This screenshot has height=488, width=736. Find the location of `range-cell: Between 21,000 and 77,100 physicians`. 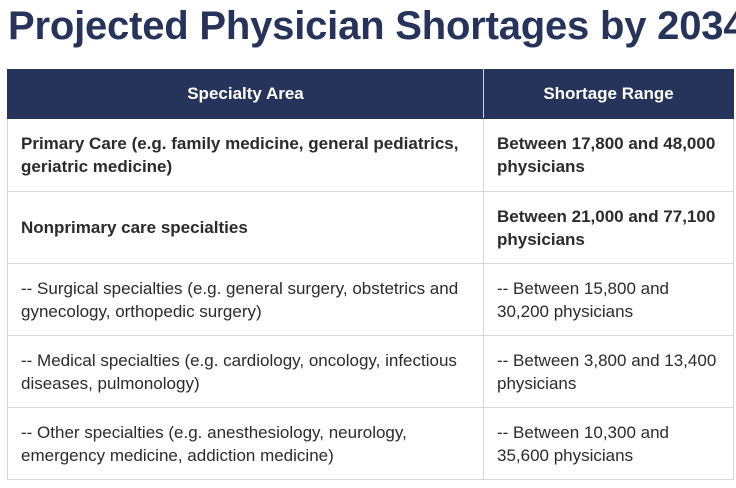

range-cell: Between 21,000 and 77,100 physicians is located at coordinates (608, 227).